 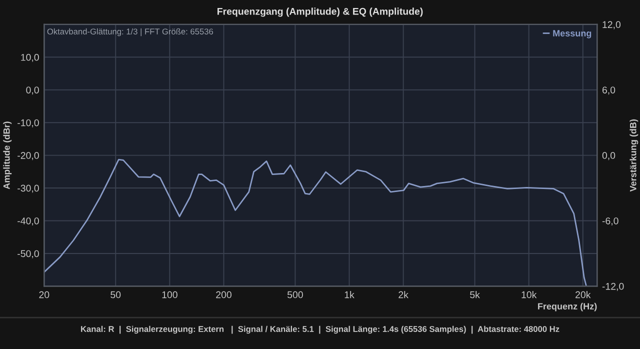 I want to click on y-tick-label: -10,0, so click(x=28, y=123).